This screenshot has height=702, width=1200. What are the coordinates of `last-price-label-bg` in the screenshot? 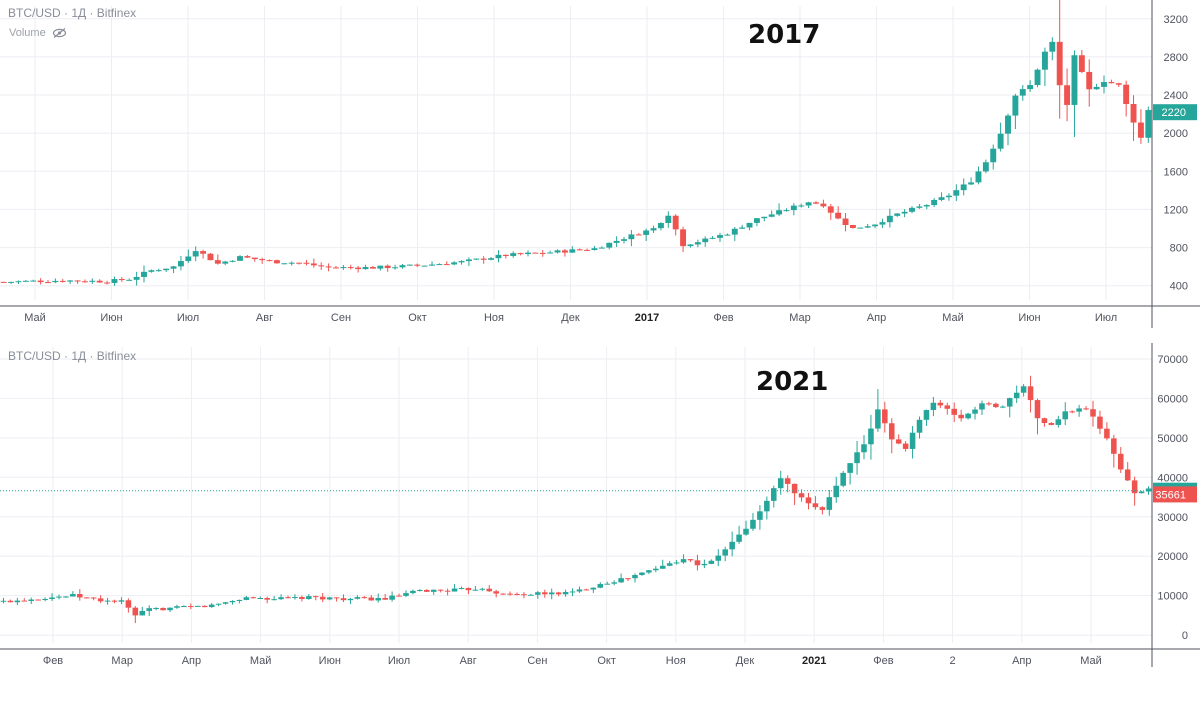 It's located at (1175, 112).